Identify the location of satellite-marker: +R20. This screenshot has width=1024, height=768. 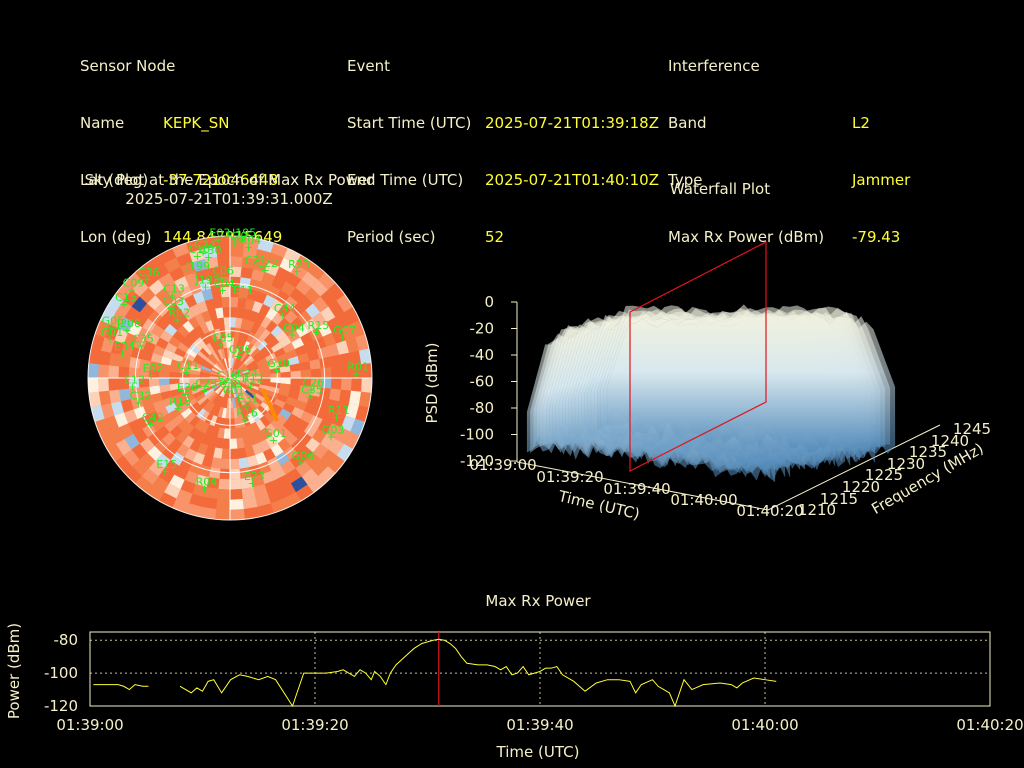
(237, 239).